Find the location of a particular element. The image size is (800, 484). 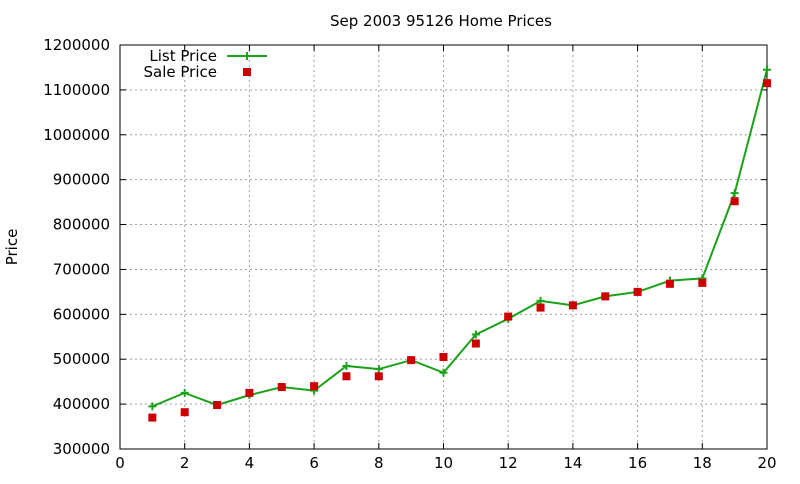

legend-label-sale-price: Sale Price is located at coordinates (180, 72).